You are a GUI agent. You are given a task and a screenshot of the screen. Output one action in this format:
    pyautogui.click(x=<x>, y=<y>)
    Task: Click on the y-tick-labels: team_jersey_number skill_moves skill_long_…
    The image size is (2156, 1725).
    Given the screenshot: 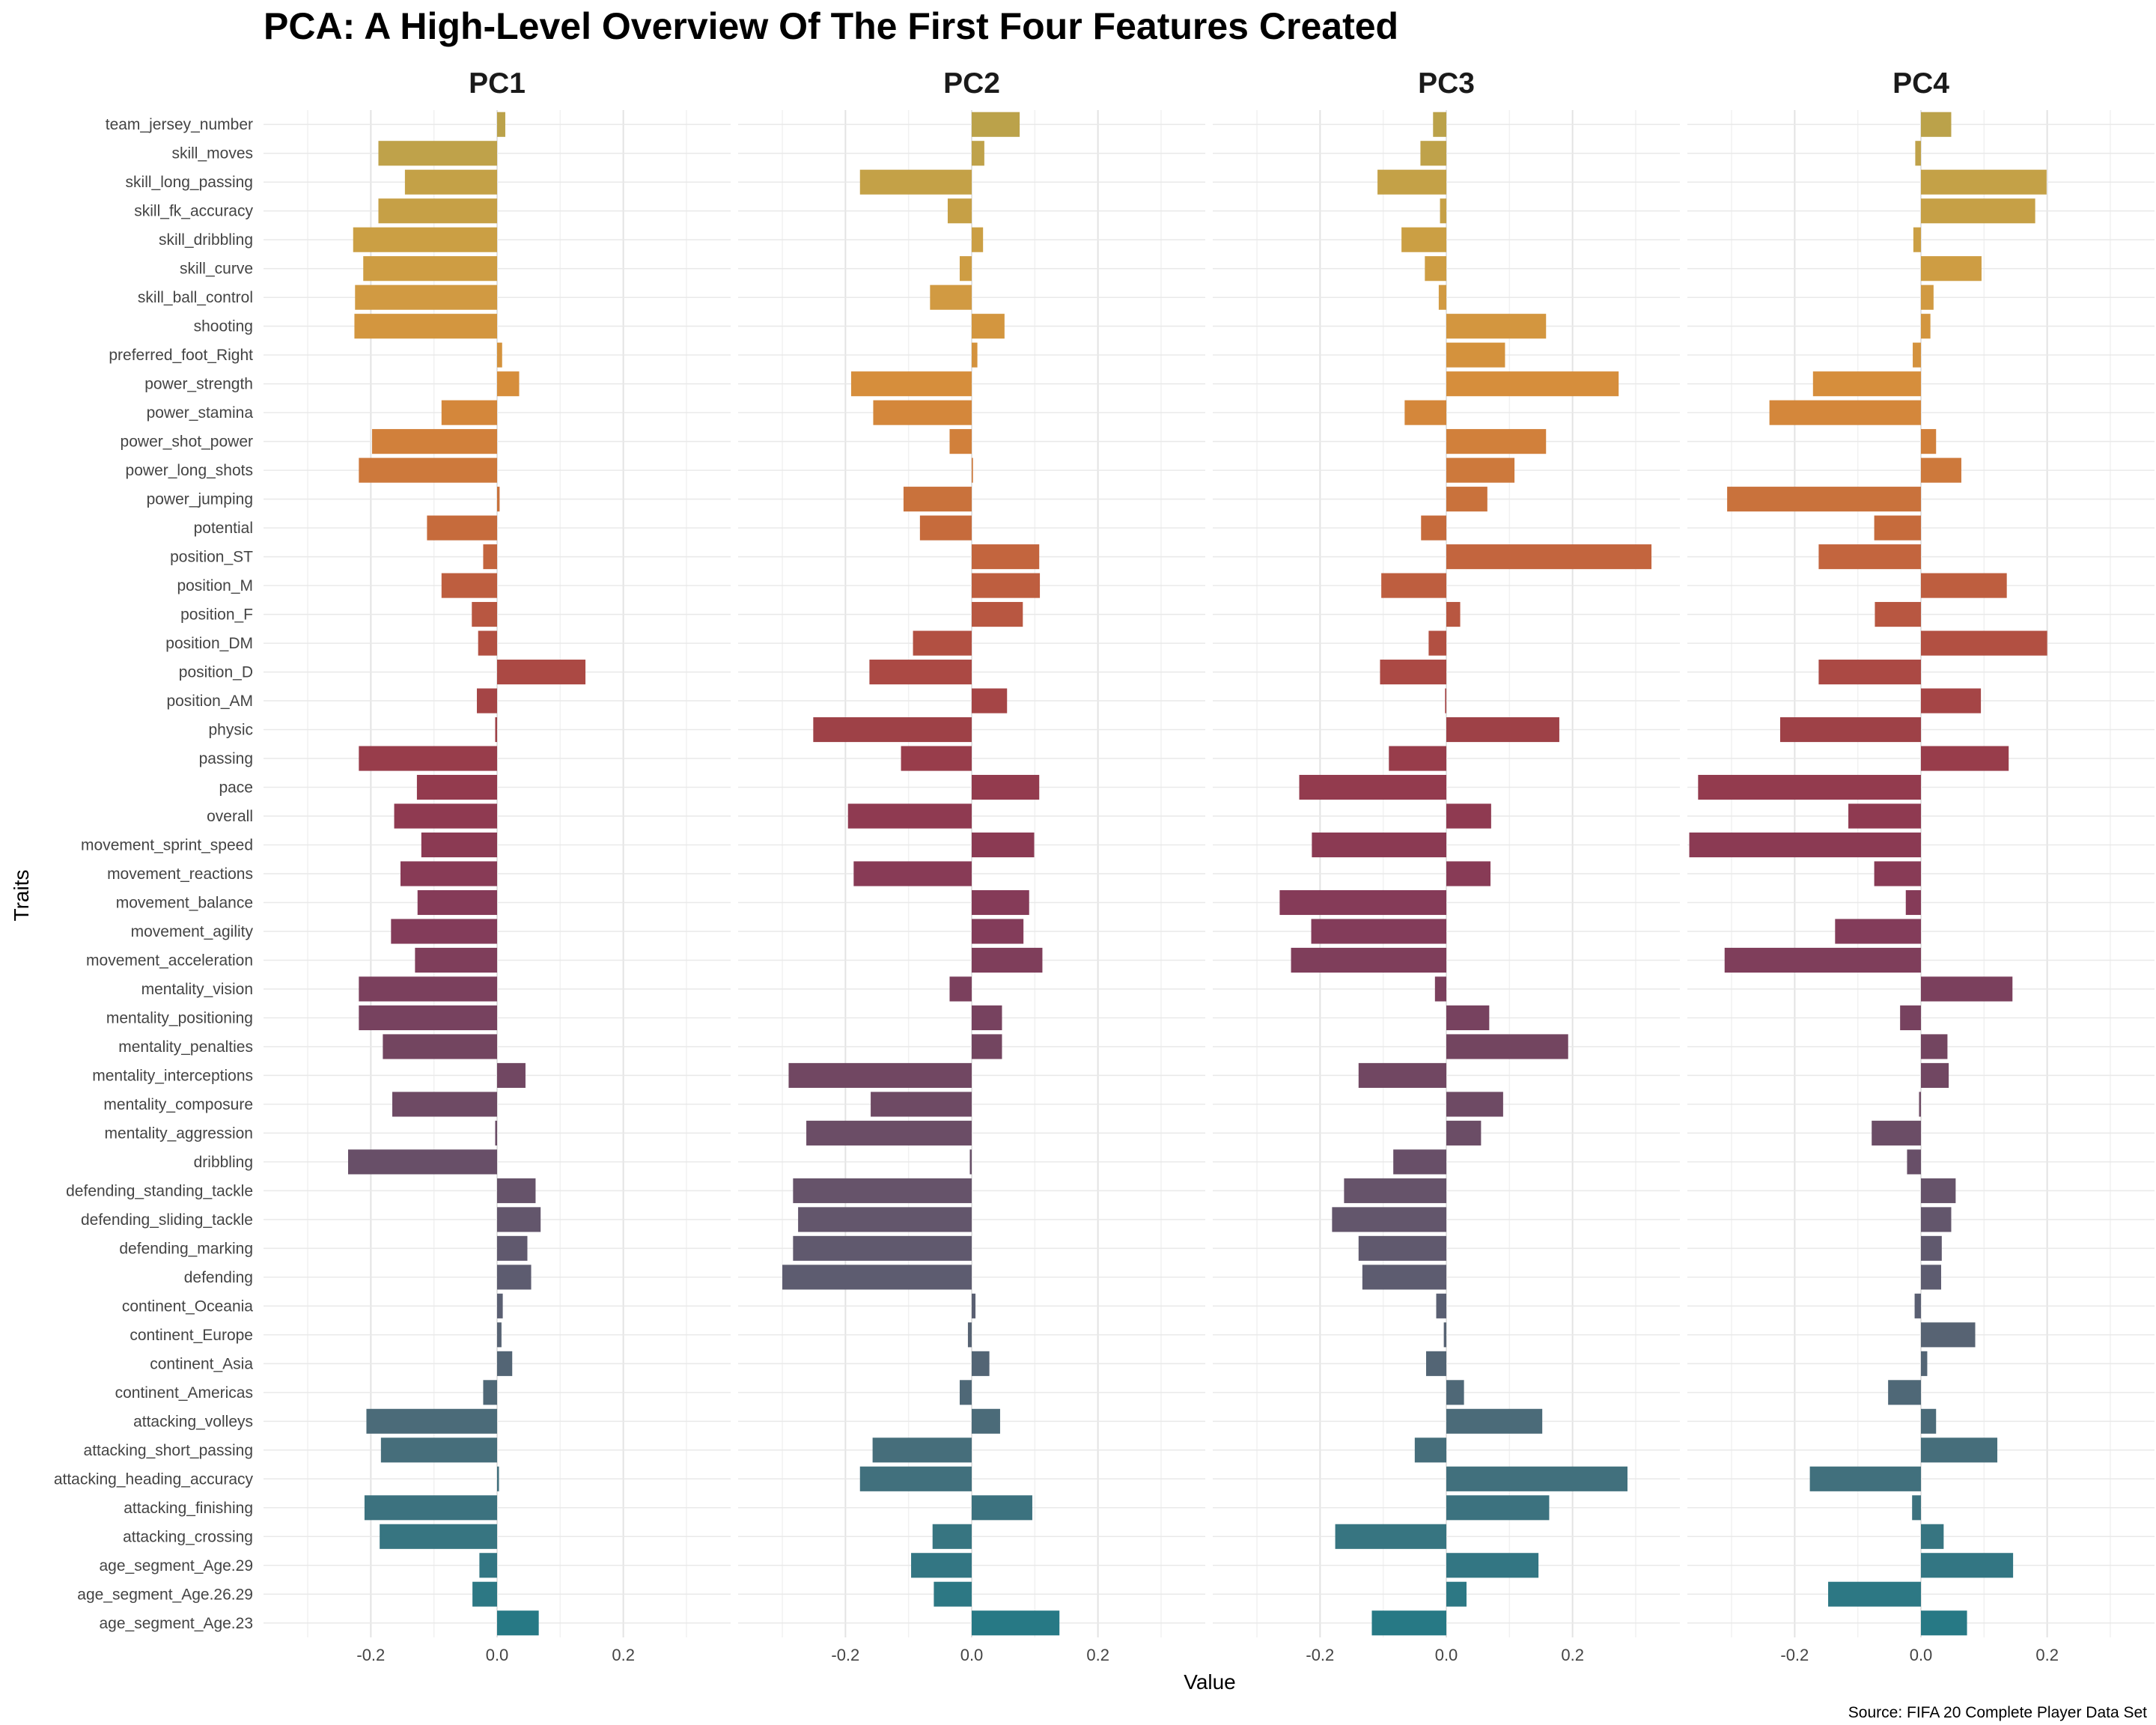 What is the action you would take?
    pyautogui.click(x=154, y=874)
    